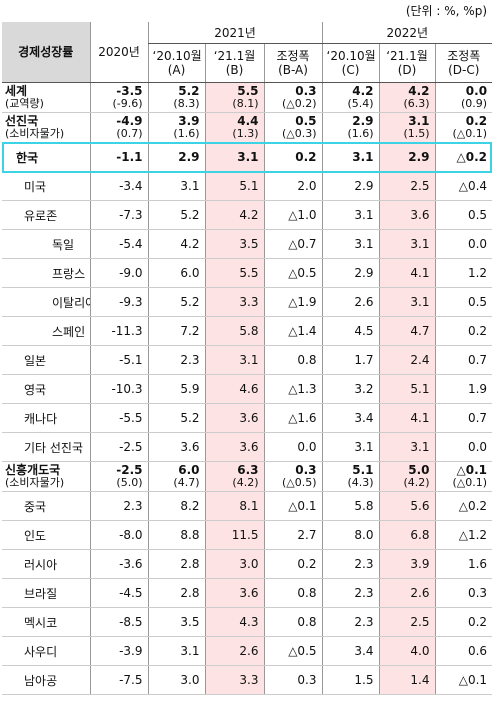 The image size is (495, 718). I want to click on value: 5.2, so click(190, 417).